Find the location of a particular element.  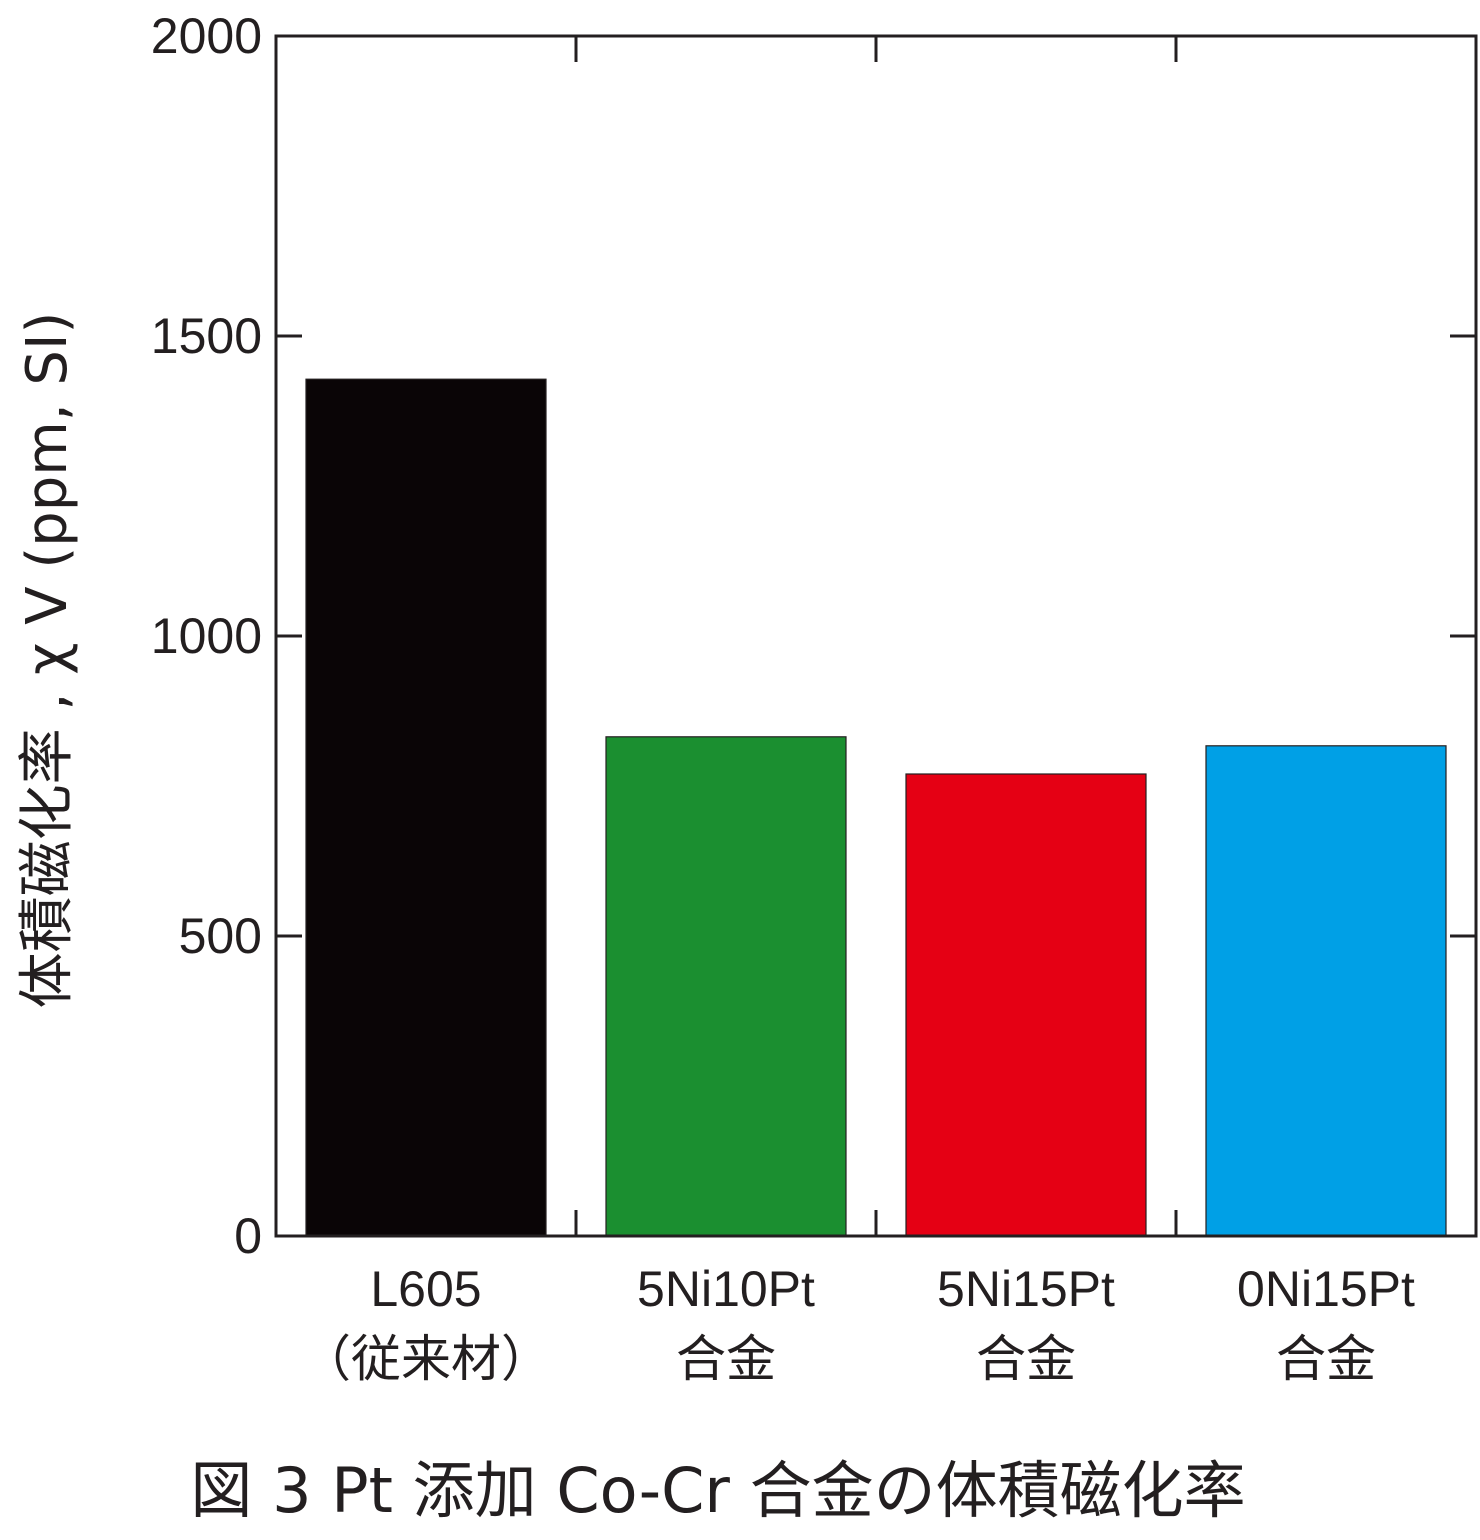

y-tick-label-4: 2000 is located at coordinates (206, 36).